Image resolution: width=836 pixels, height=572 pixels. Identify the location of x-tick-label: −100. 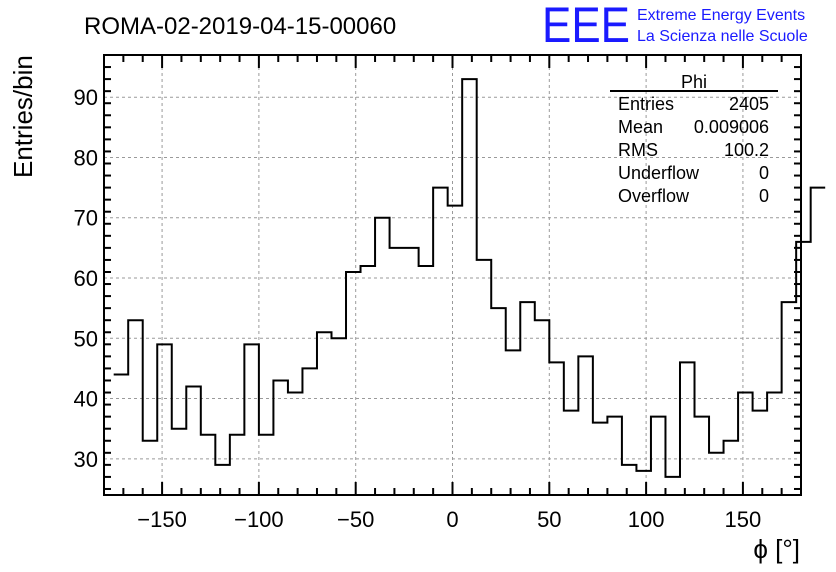
(259, 519).